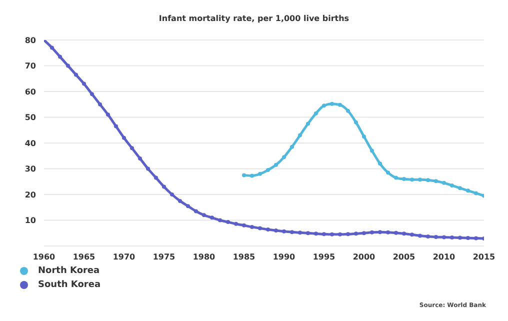  Describe the element at coordinates (404, 257) in the screenshot. I see `x-tick-label: 2005` at that location.